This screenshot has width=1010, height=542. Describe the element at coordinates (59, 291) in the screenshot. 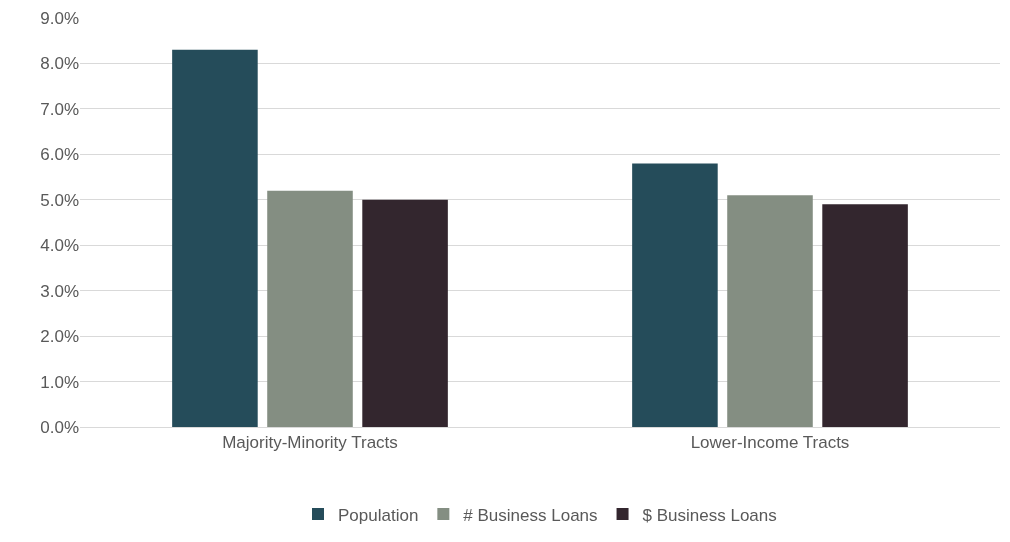

I see `y-tick-label: 3.0%` at that location.